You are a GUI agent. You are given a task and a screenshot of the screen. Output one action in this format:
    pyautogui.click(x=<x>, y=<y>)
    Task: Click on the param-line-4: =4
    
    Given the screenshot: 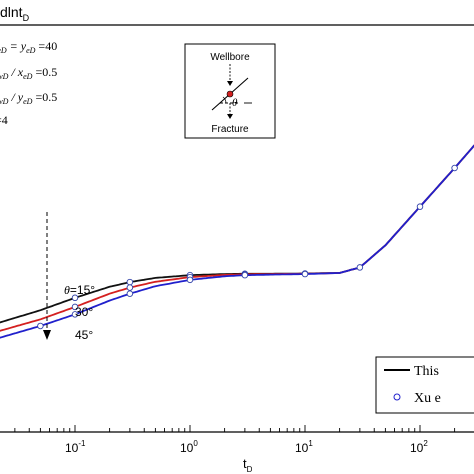 What is the action you would take?
    pyautogui.click(x=4, y=120)
    